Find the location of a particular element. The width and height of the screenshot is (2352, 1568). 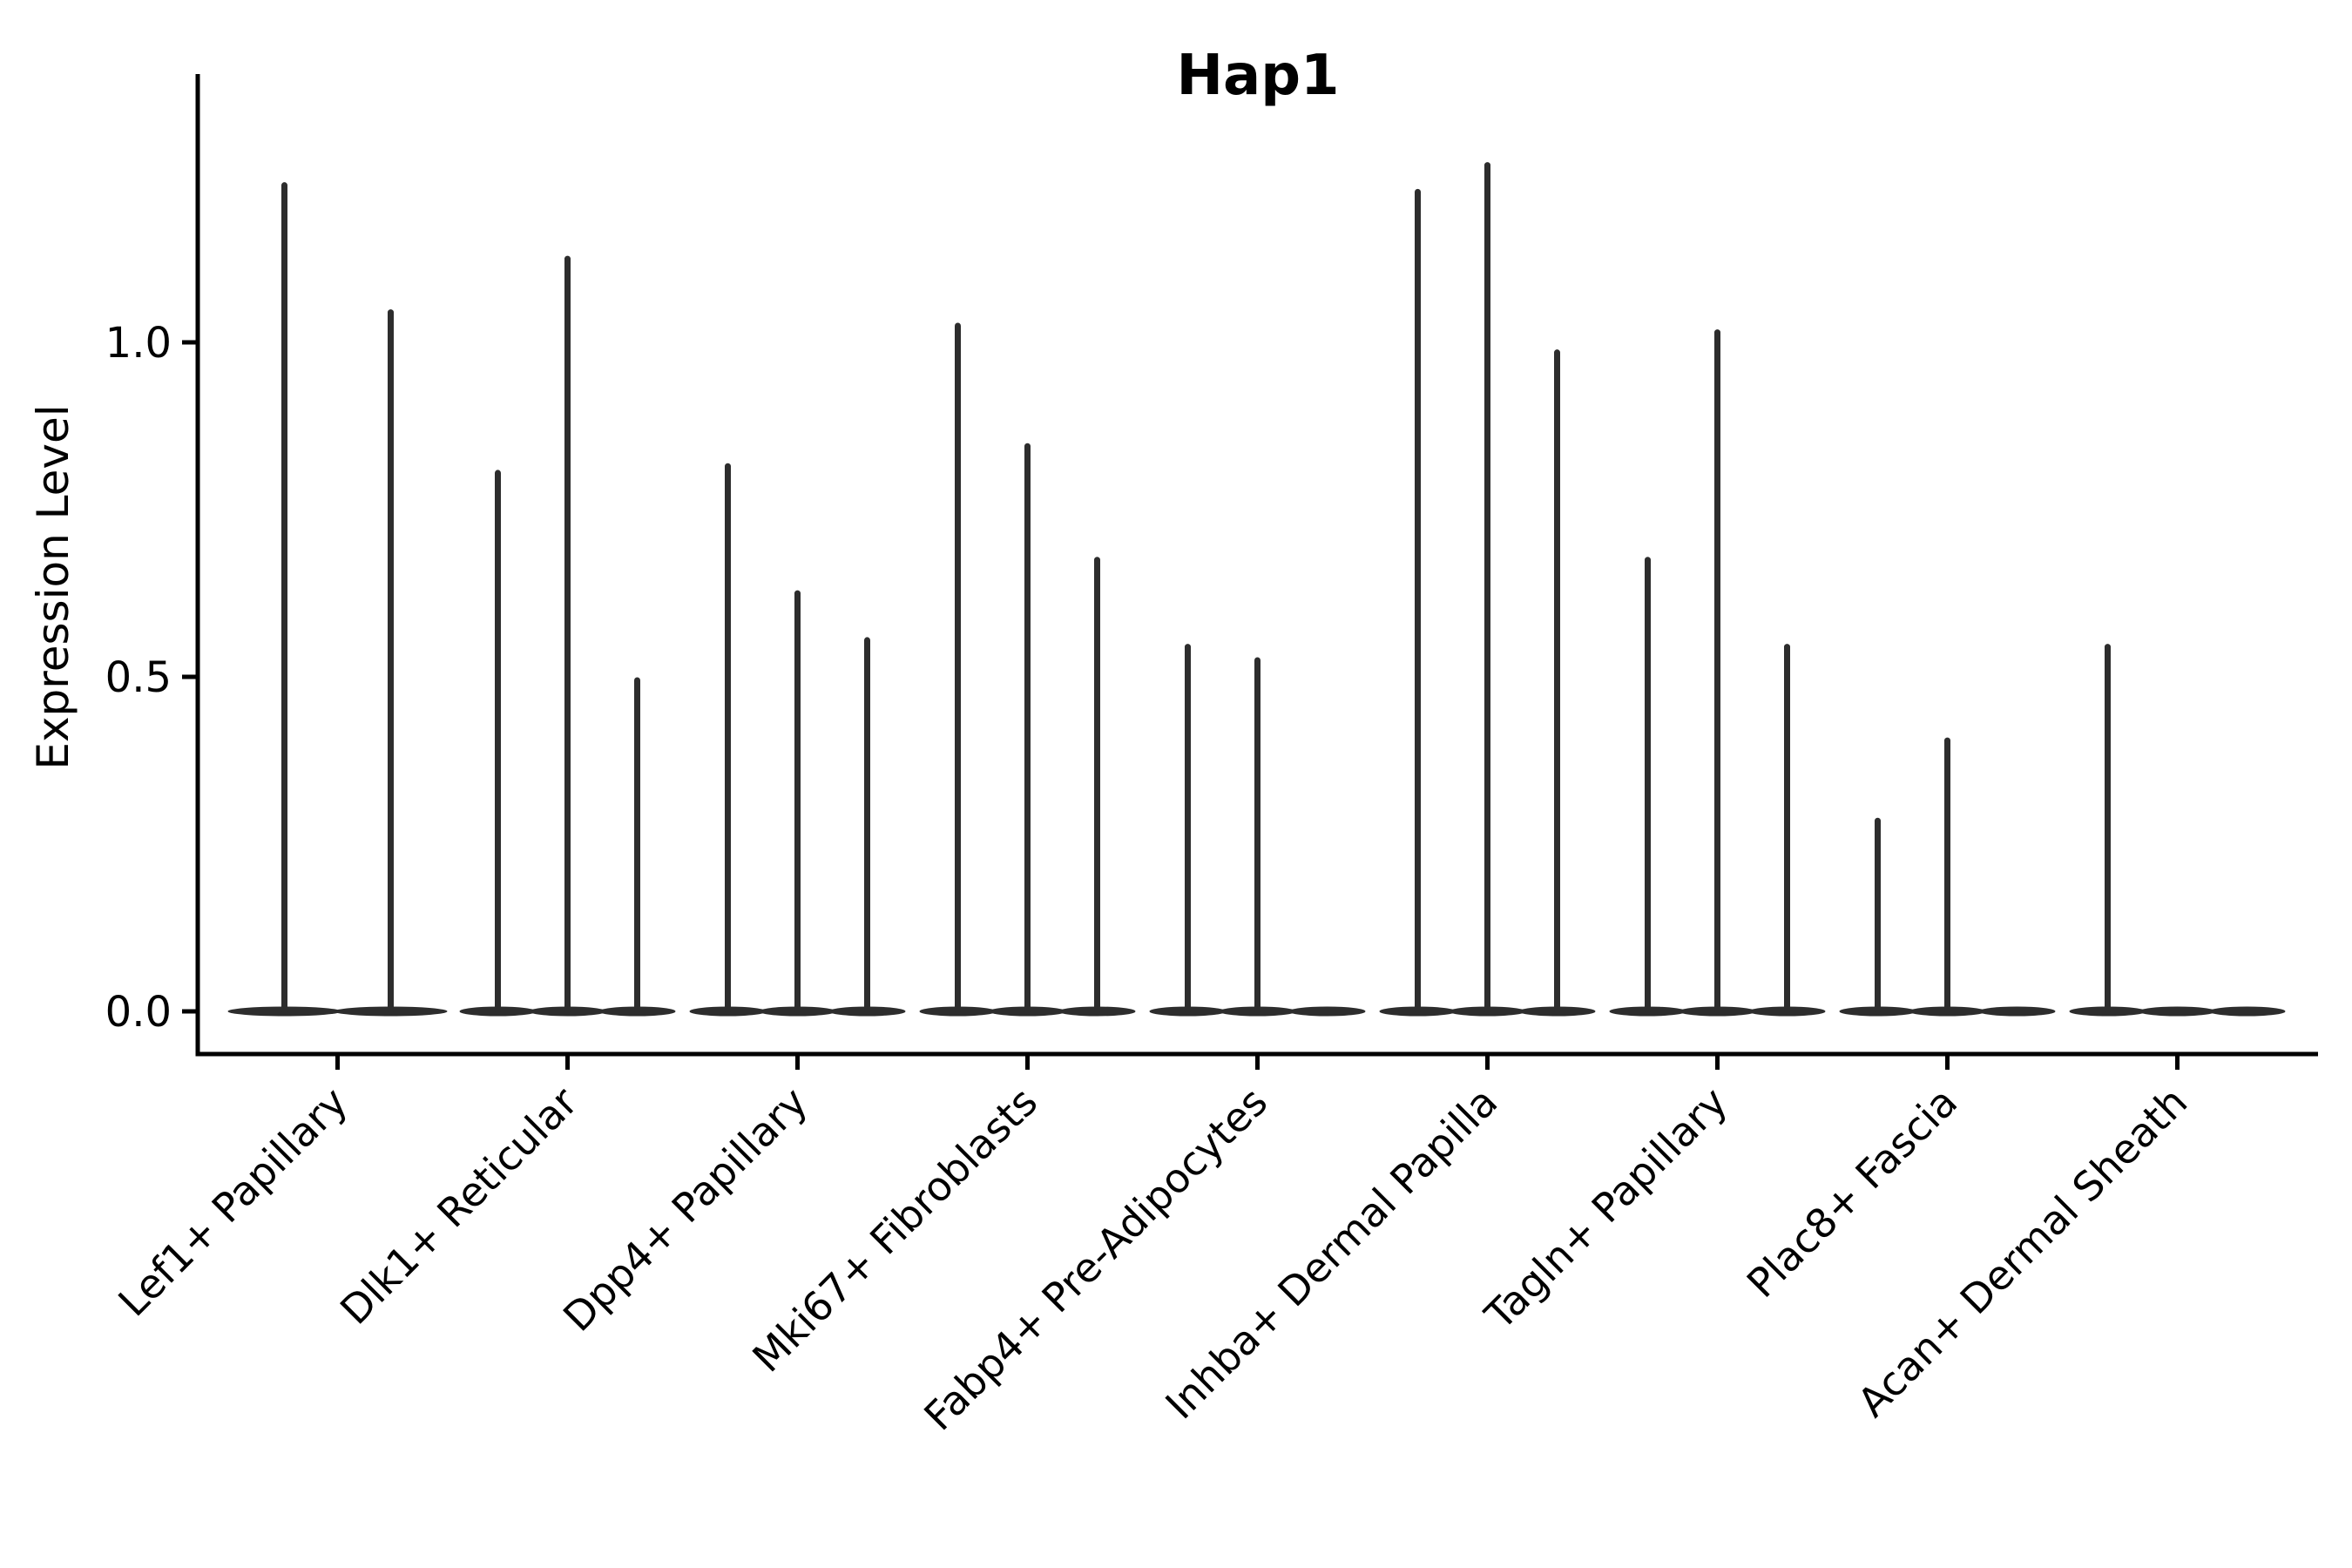

x-tick-label: Dpp4+ Papillary is located at coordinates (685, 1209).